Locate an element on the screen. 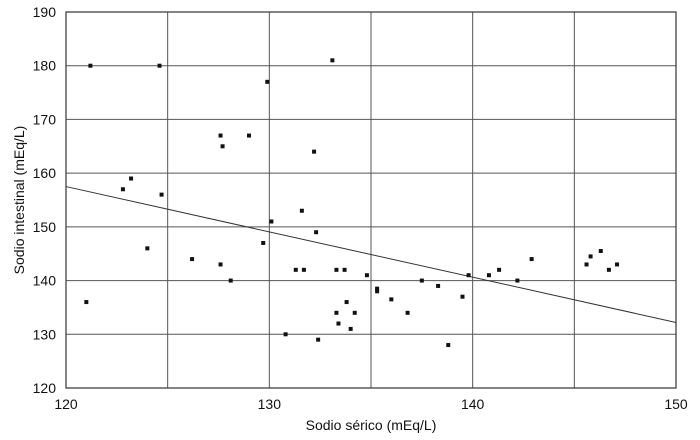 This screenshot has width=700, height=440. x-tick-label: 150 is located at coordinates (676, 404).